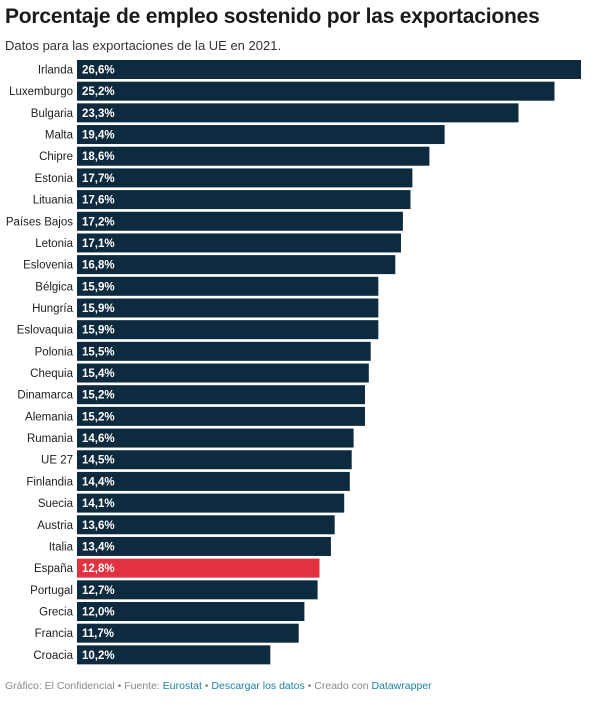  I want to click on value-label: 17,7%, so click(98, 179).